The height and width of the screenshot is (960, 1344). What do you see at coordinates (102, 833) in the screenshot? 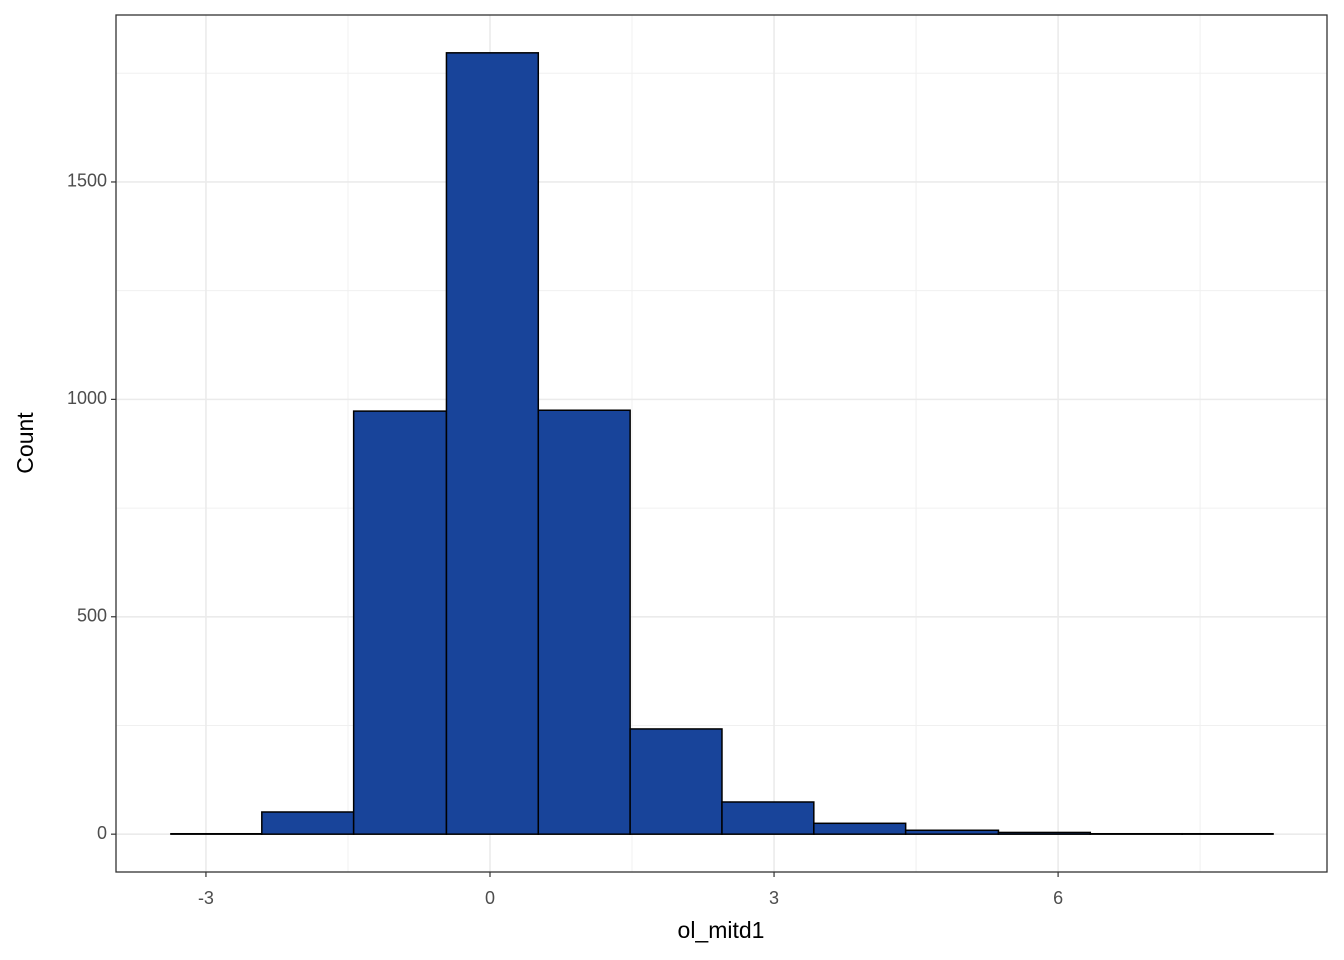
I see `y-tick-label: 0` at bounding box center [102, 833].